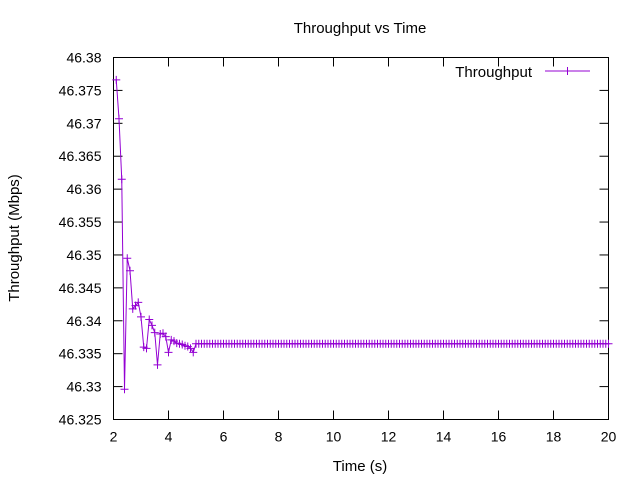  What do you see at coordinates (444, 437) in the screenshot?
I see `x-tick-label: 14` at bounding box center [444, 437].